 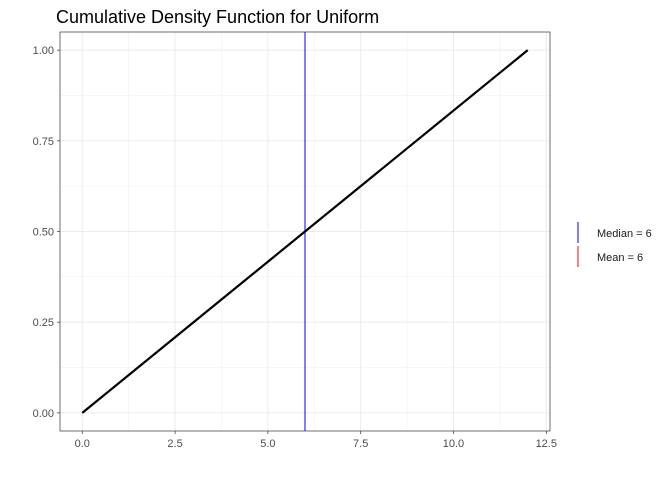 What do you see at coordinates (453, 444) in the screenshot?
I see `x-tick-label: 10.0` at bounding box center [453, 444].